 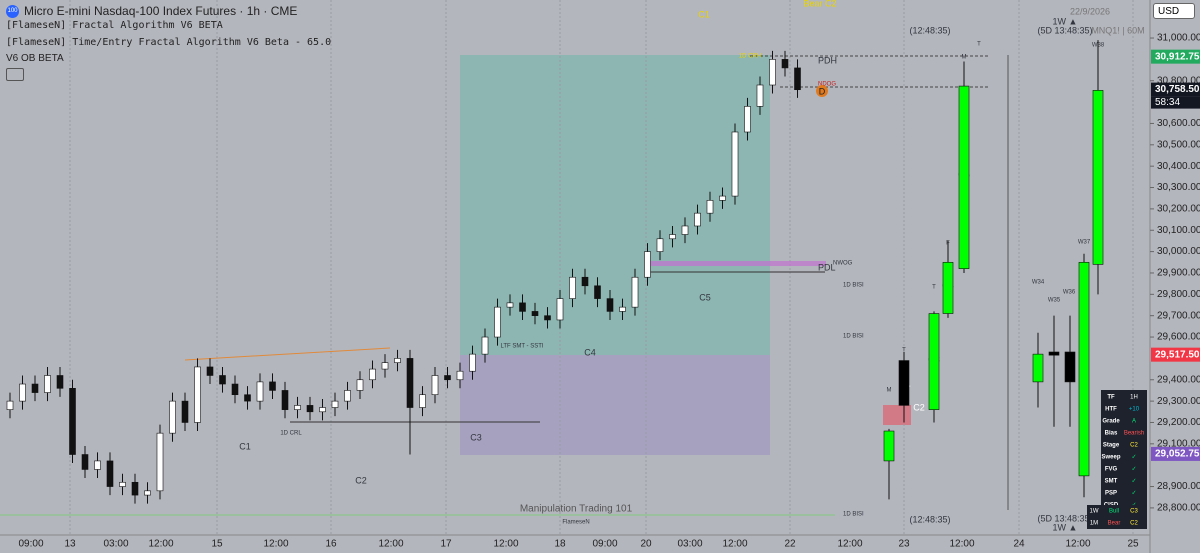 I want to click on d-marker, so click(x=822, y=91).